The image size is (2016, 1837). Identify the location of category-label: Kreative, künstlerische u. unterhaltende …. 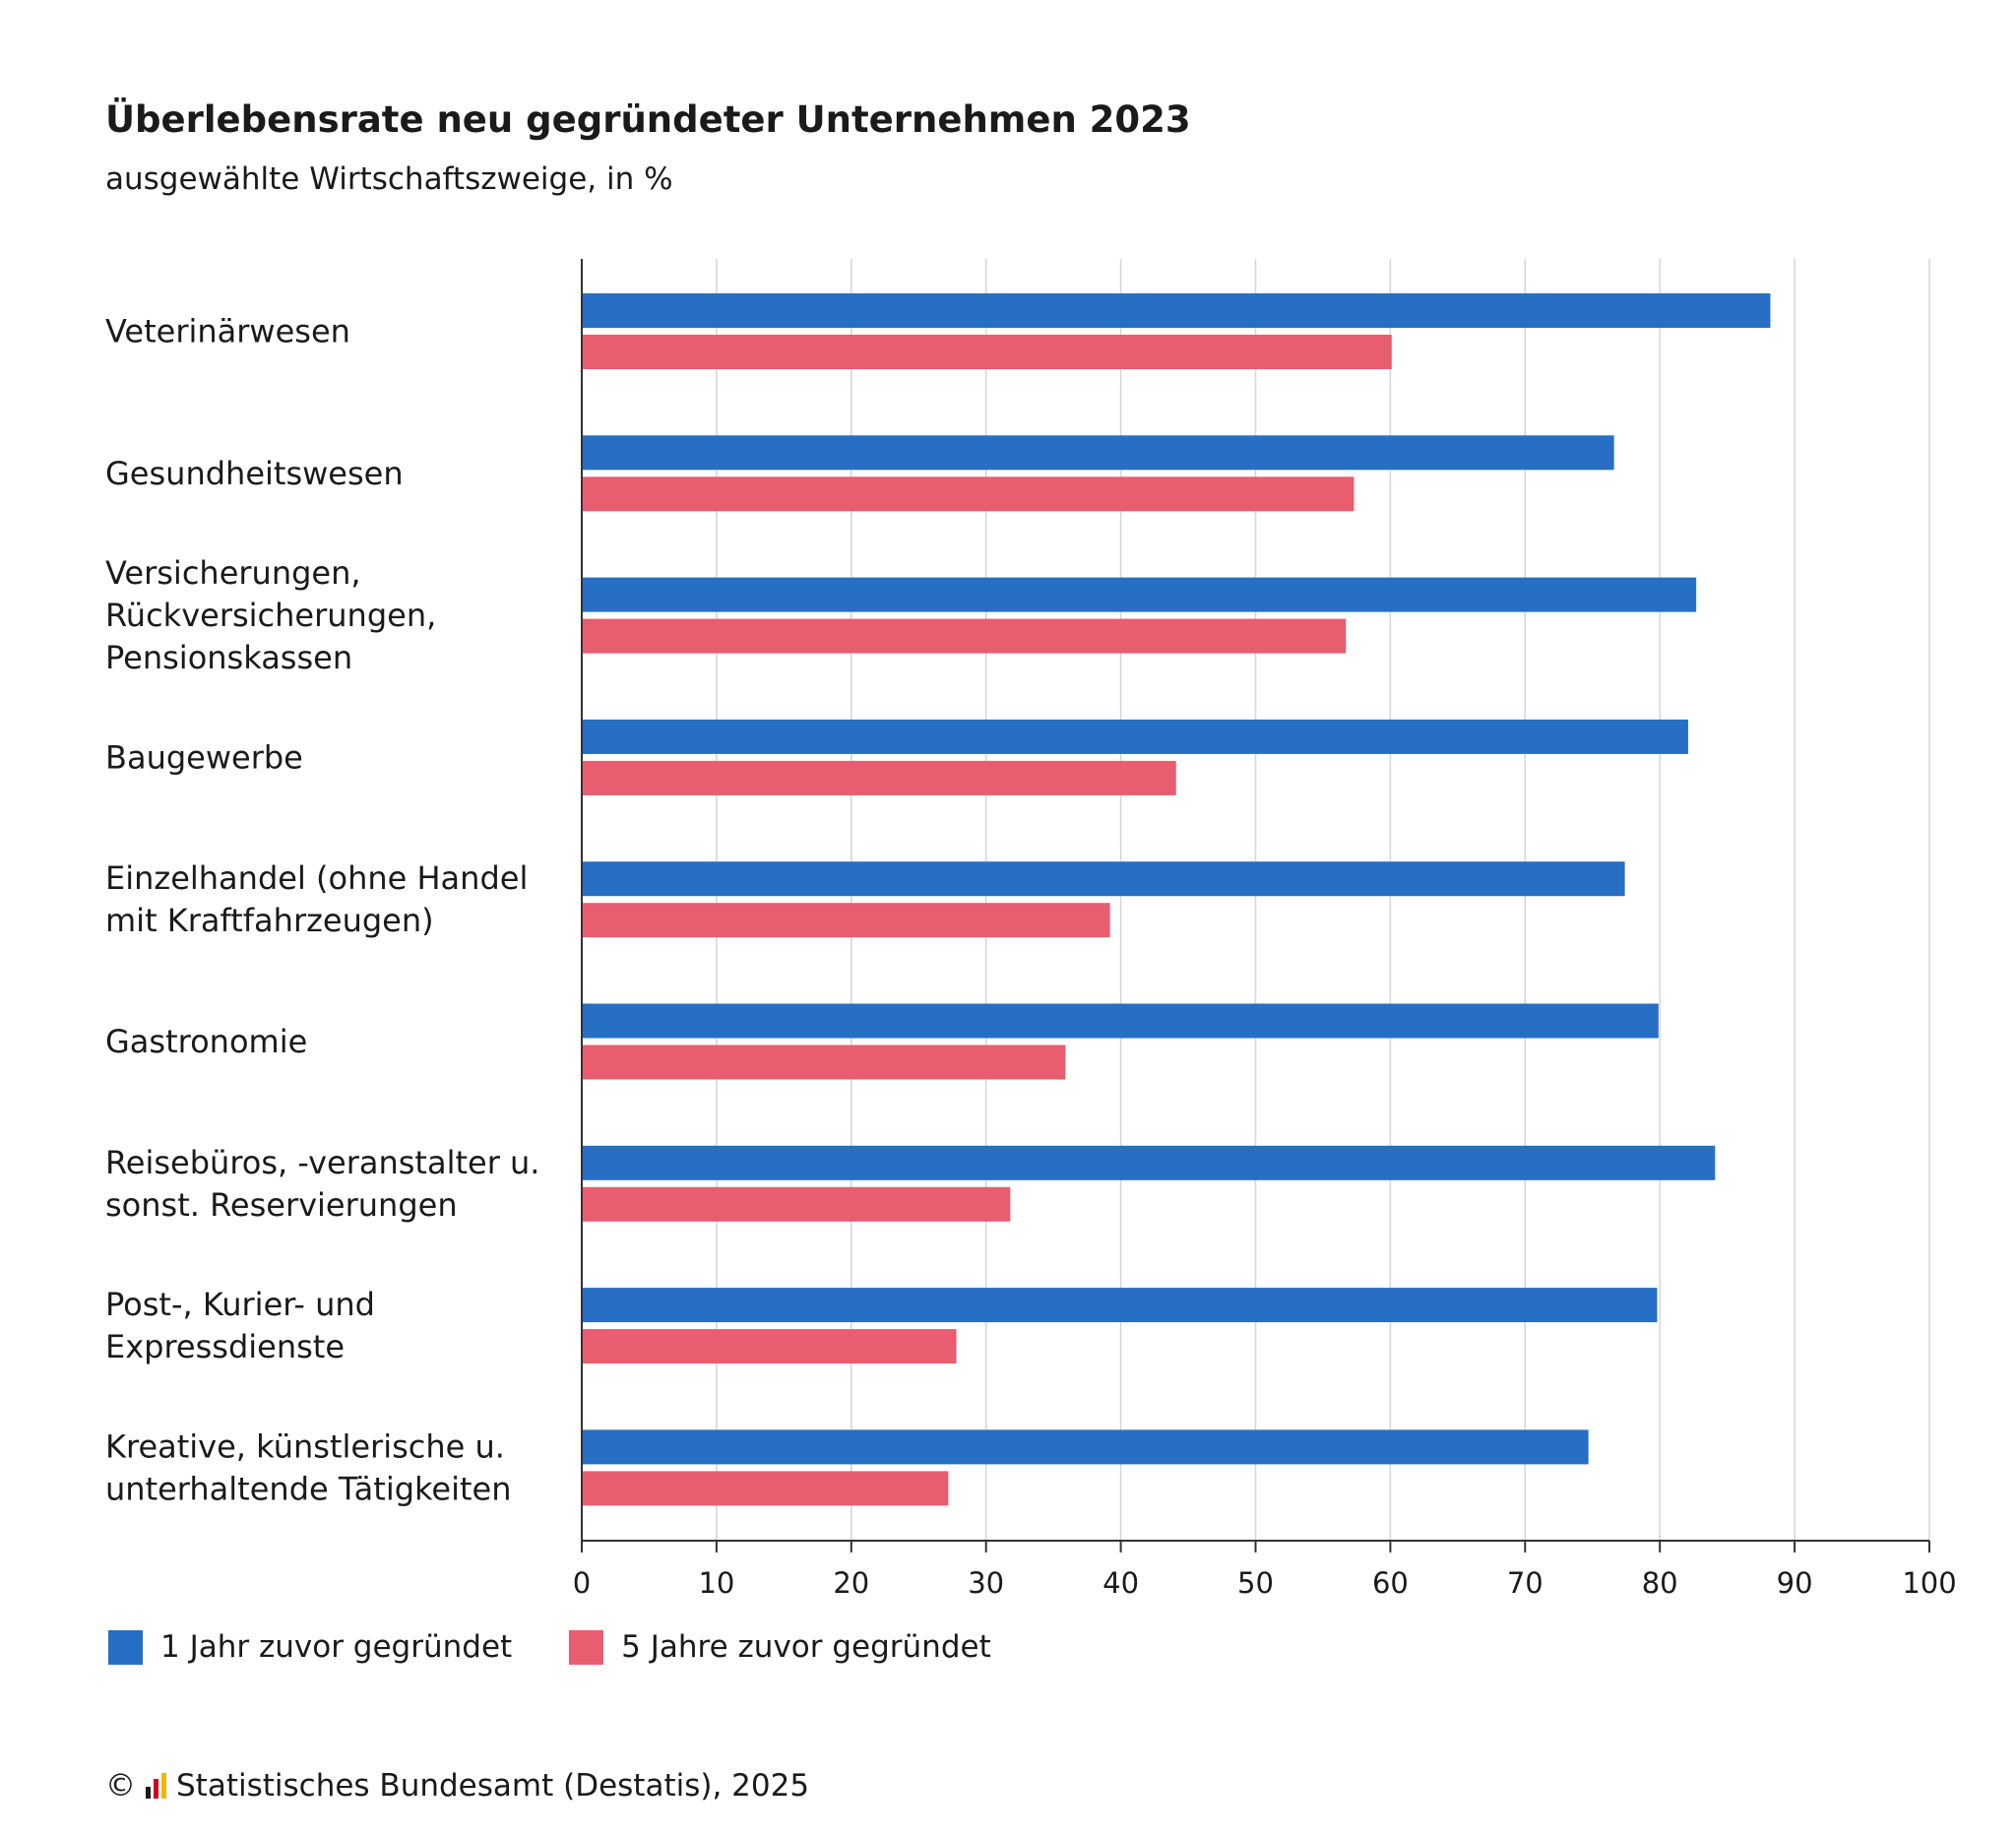
(308, 1467).